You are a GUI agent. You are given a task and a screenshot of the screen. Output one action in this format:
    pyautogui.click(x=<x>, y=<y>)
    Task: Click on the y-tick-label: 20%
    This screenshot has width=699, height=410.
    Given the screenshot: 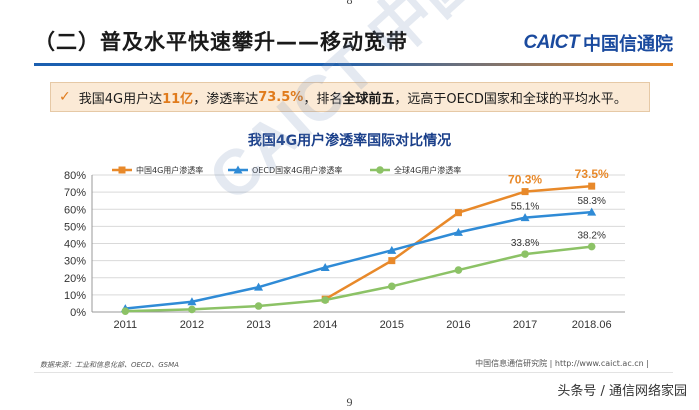 What is the action you would take?
    pyautogui.click(x=75, y=279)
    